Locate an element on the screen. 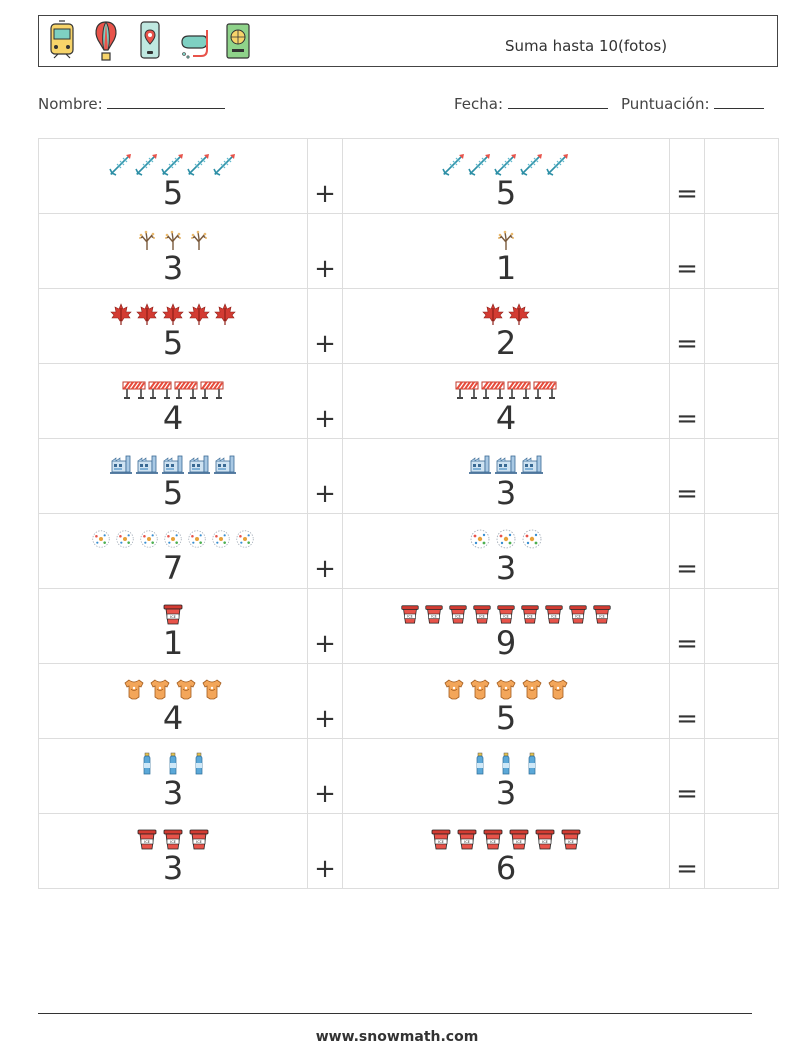 This screenshot has width=794, height=1053. addend-b-cell: 5 is located at coordinates (506, 176).